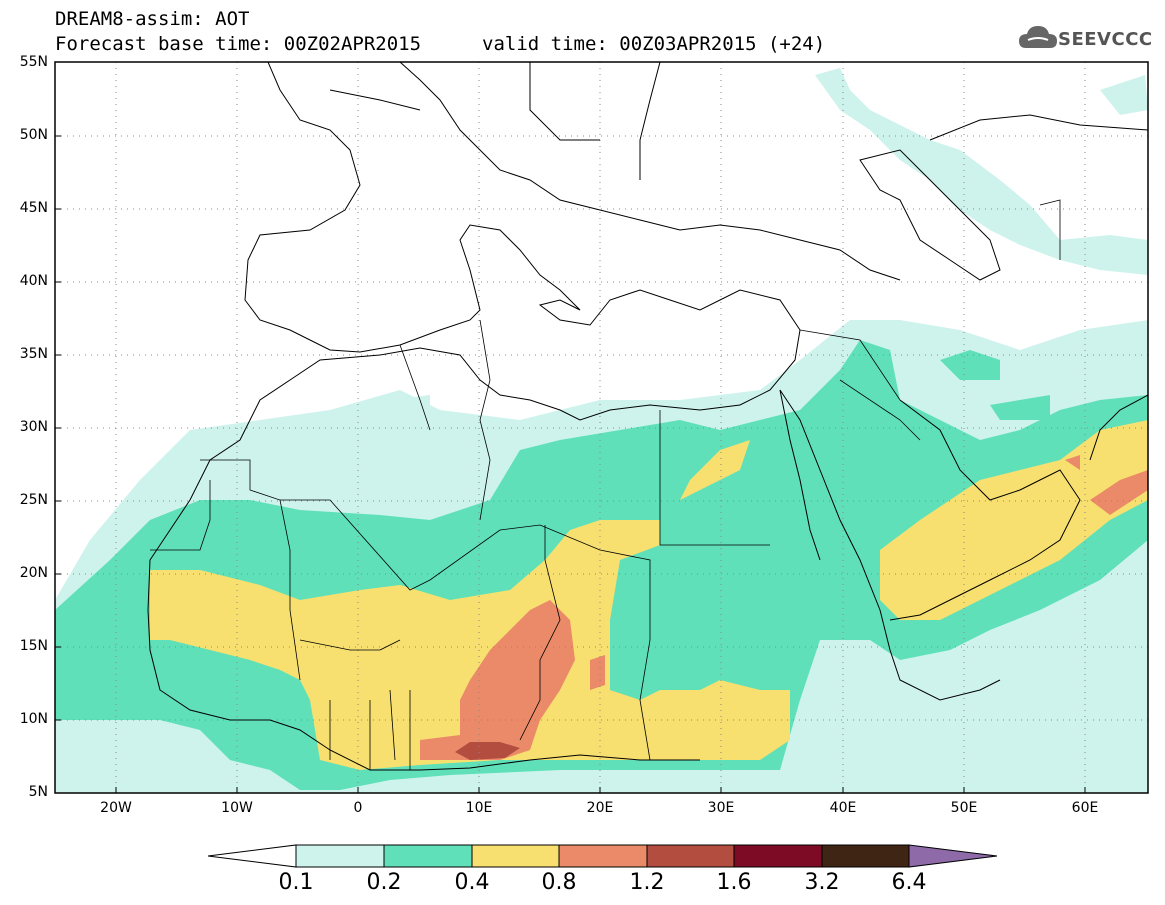 The width and height of the screenshot is (1165, 905). Describe the element at coordinates (721, 808) in the screenshot. I see `lon-label: 30E` at that location.